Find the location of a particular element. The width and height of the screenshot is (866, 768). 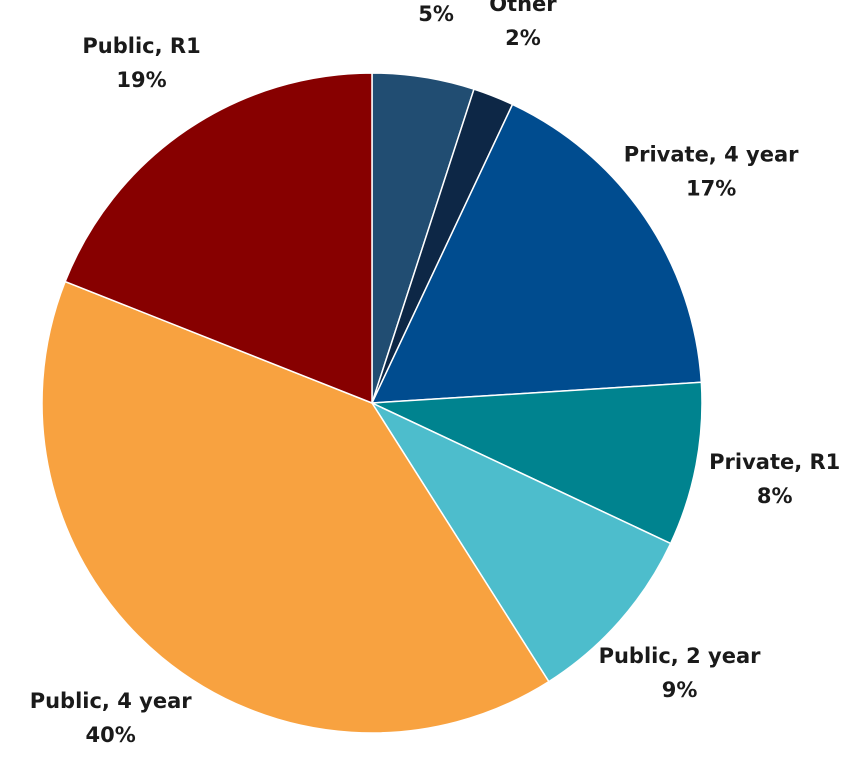

slice-label: Other is located at coordinates (523, 8).